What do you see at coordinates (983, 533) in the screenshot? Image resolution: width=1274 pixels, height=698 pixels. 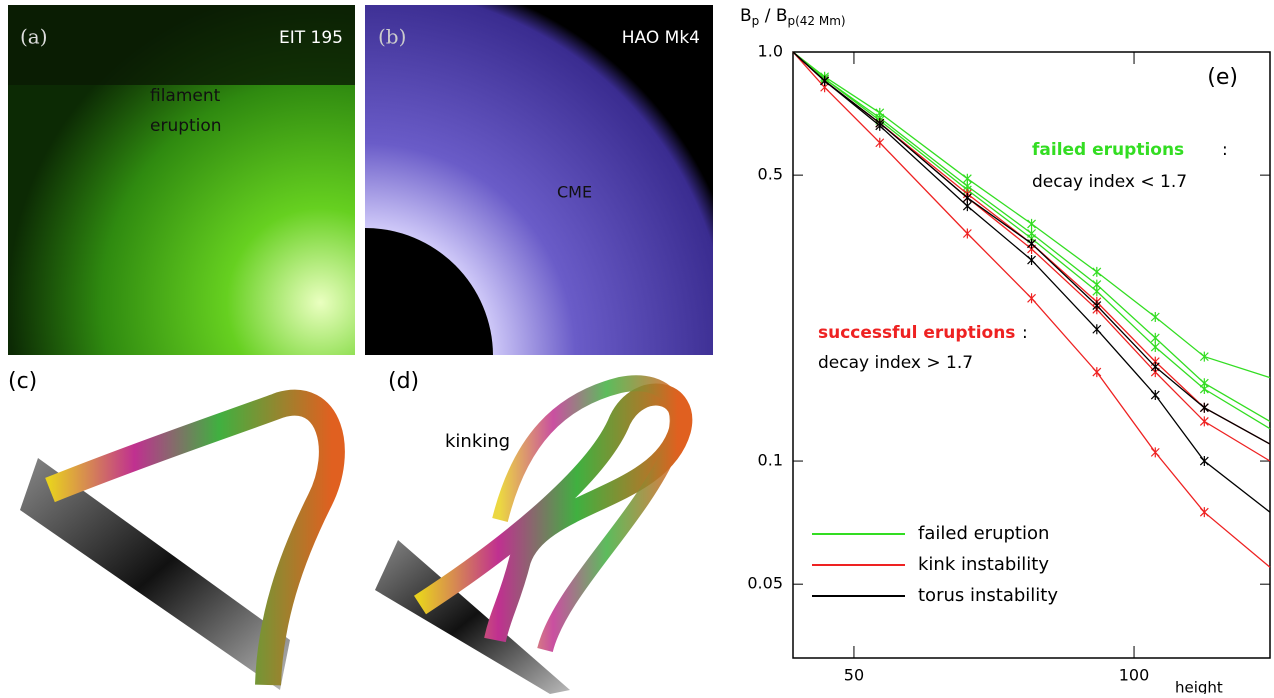 I see `legend-label: failed eruption` at bounding box center [983, 533].